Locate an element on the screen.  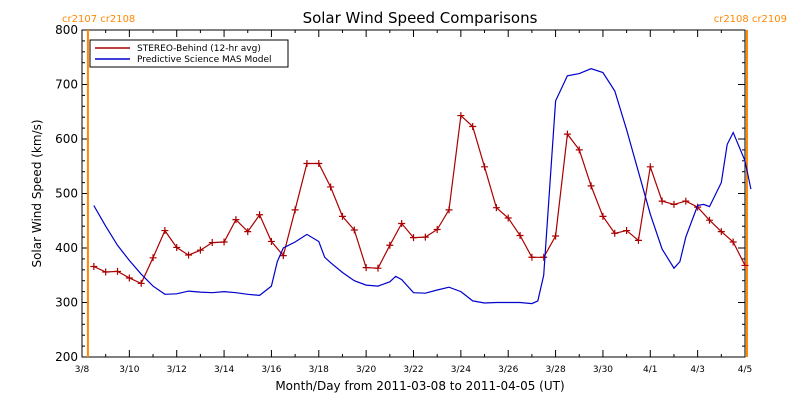
x-tick-label: 4/1 is located at coordinates (650, 370).